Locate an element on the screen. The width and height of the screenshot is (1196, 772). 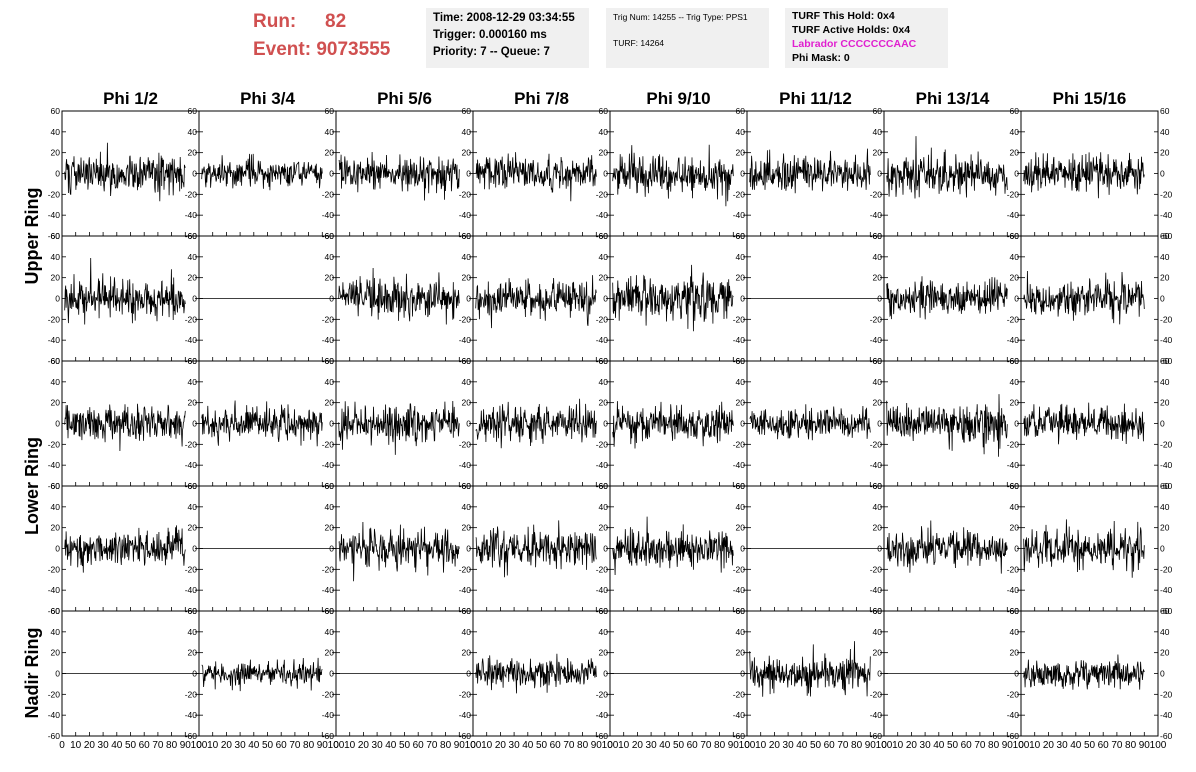
column-header: Phi 3/4 is located at coordinates (267, 98).